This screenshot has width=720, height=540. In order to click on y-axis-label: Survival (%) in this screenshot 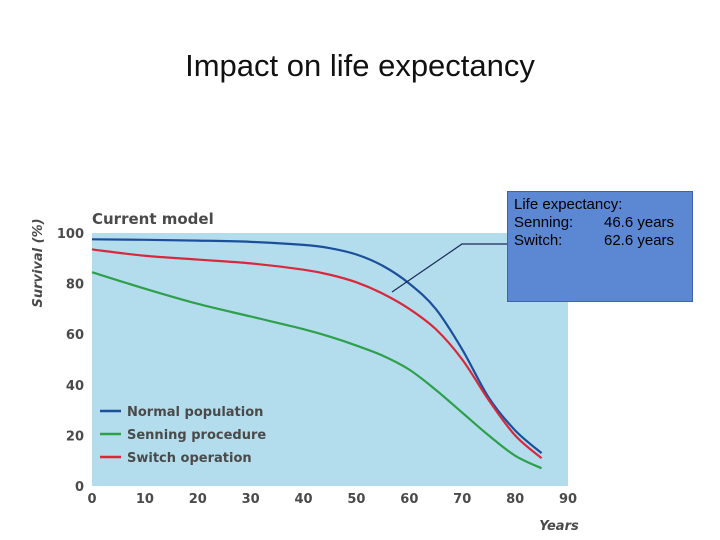, I will do `click(38, 262)`.